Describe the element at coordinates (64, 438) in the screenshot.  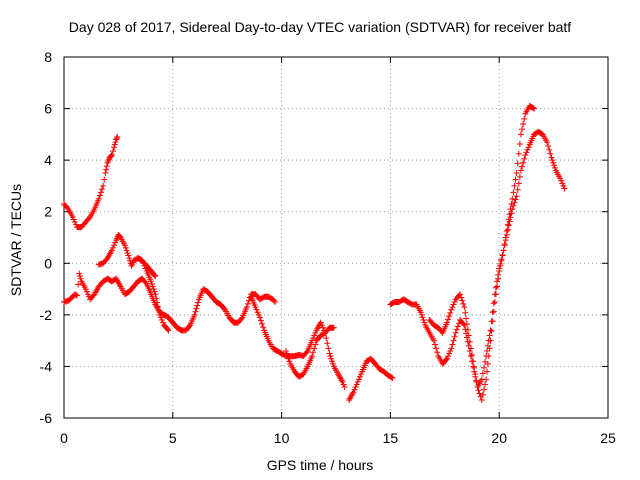
I see `x-tick-label: 0` at that location.